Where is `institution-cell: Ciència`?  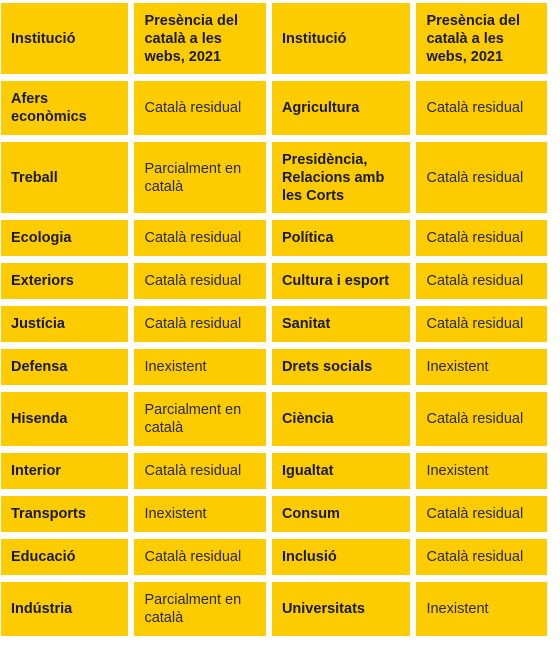
institution-cell: Ciència is located at coordinates (341, 419).